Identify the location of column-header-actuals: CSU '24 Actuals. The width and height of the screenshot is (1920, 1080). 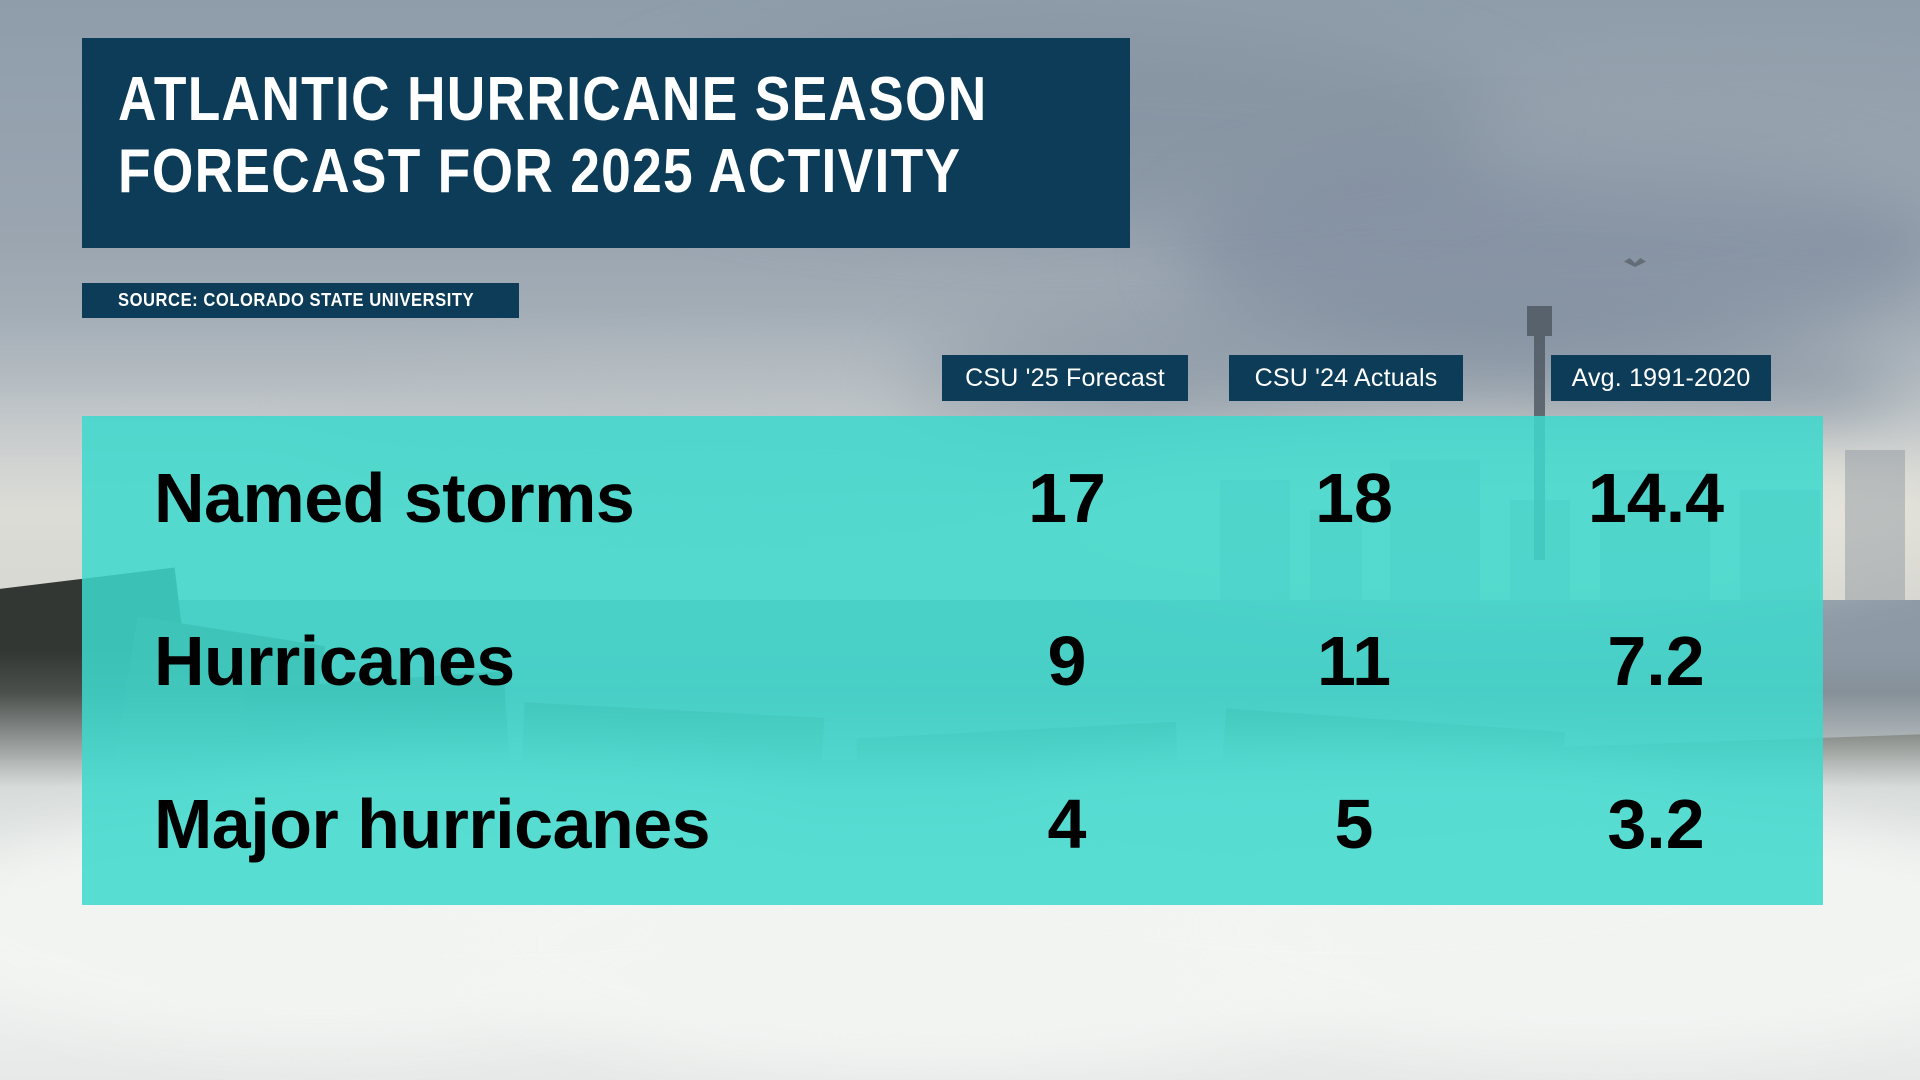
(1346, 378).